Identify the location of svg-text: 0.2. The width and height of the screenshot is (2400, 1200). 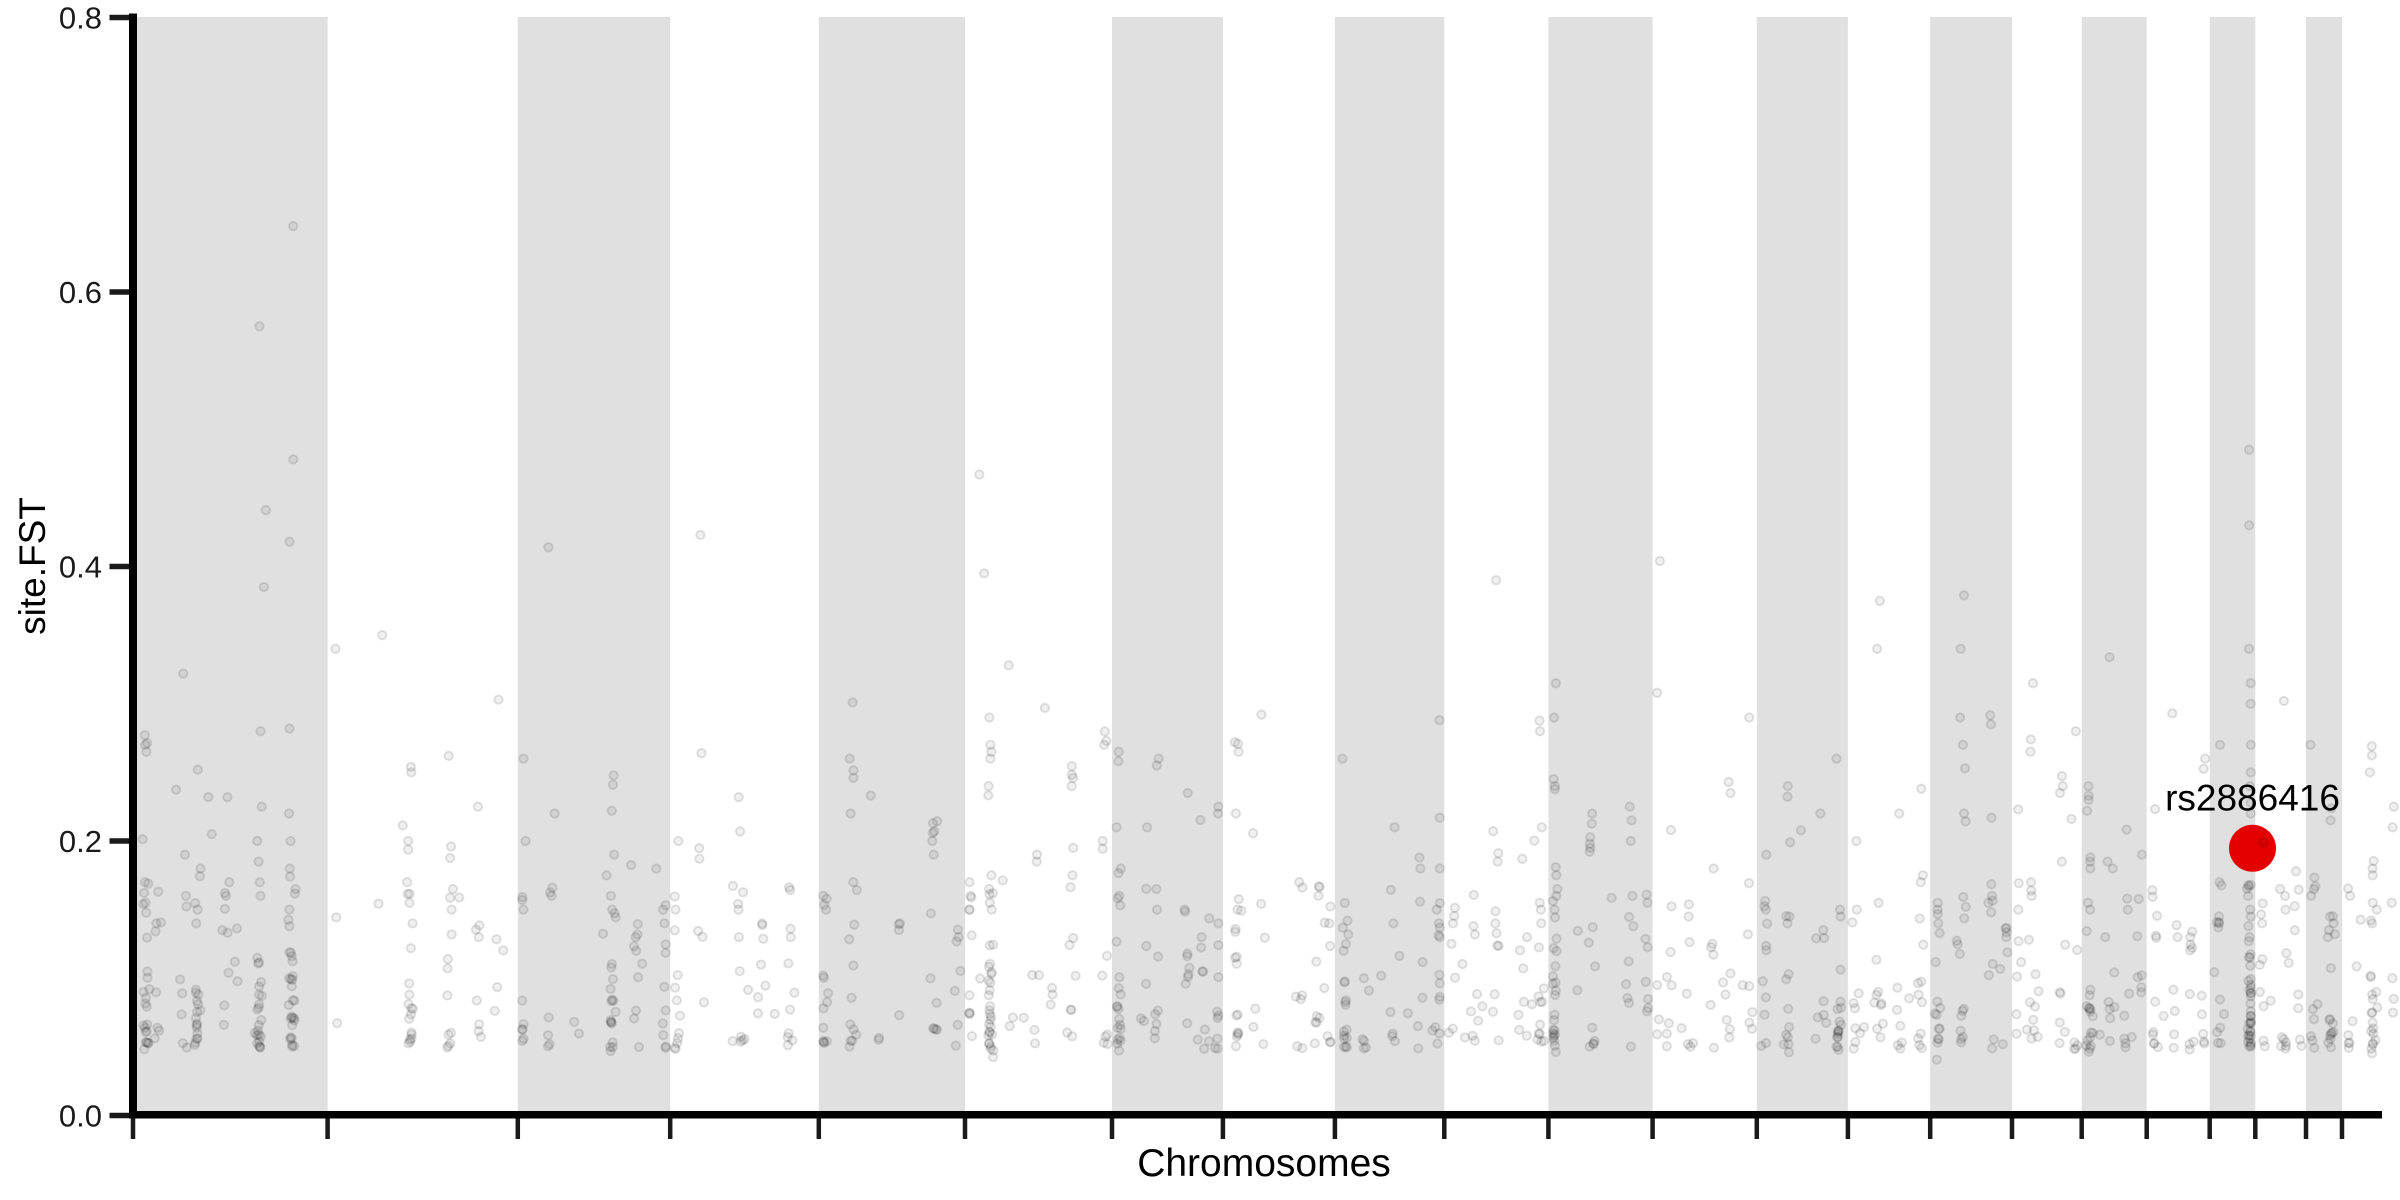
(80, 841).